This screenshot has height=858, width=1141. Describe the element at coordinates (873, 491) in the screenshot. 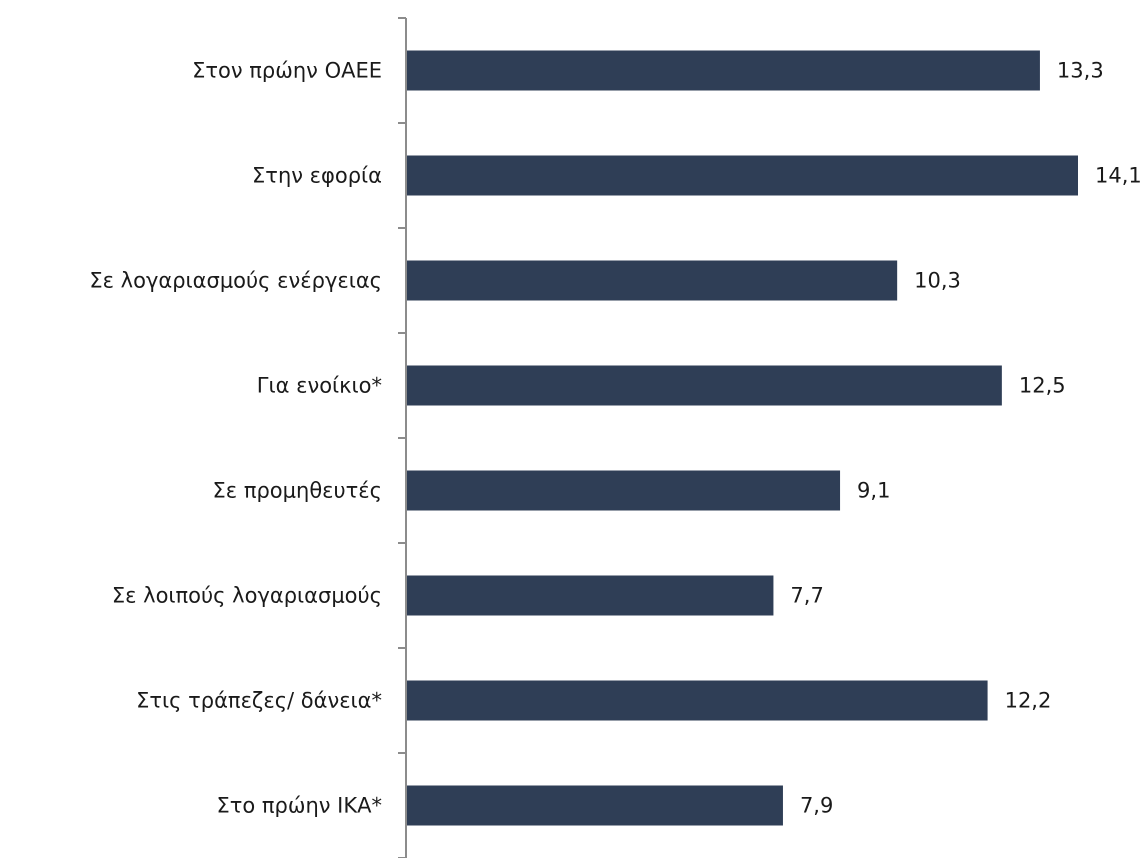

I see `value-label: 9,1` at that location.